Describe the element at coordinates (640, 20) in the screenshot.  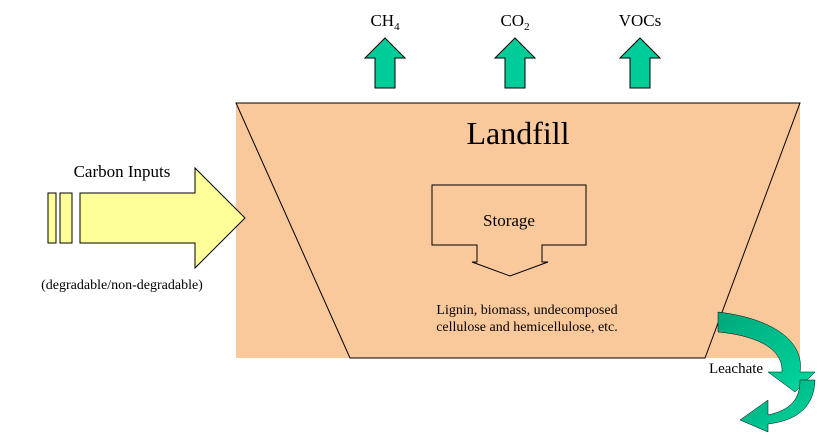
I see `gas-label: VOCs` at that location.